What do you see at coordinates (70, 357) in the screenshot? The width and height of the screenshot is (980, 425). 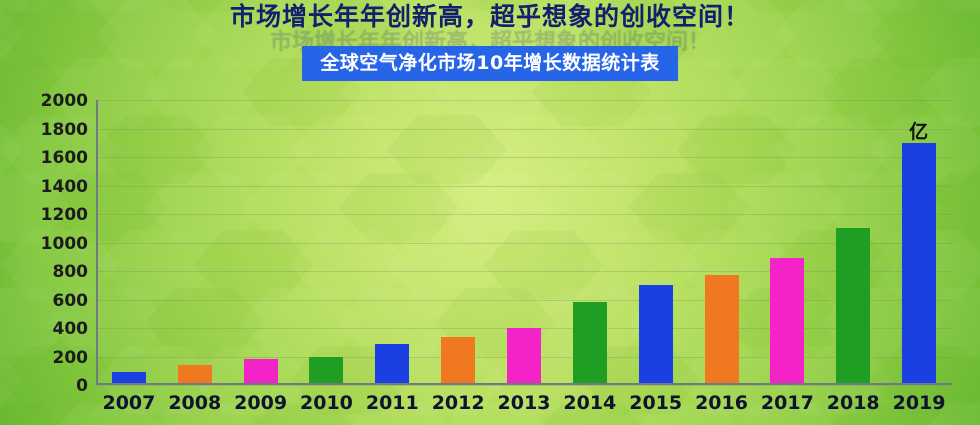 I see `y-tick-label: 200` at bounding box center [70, 357].